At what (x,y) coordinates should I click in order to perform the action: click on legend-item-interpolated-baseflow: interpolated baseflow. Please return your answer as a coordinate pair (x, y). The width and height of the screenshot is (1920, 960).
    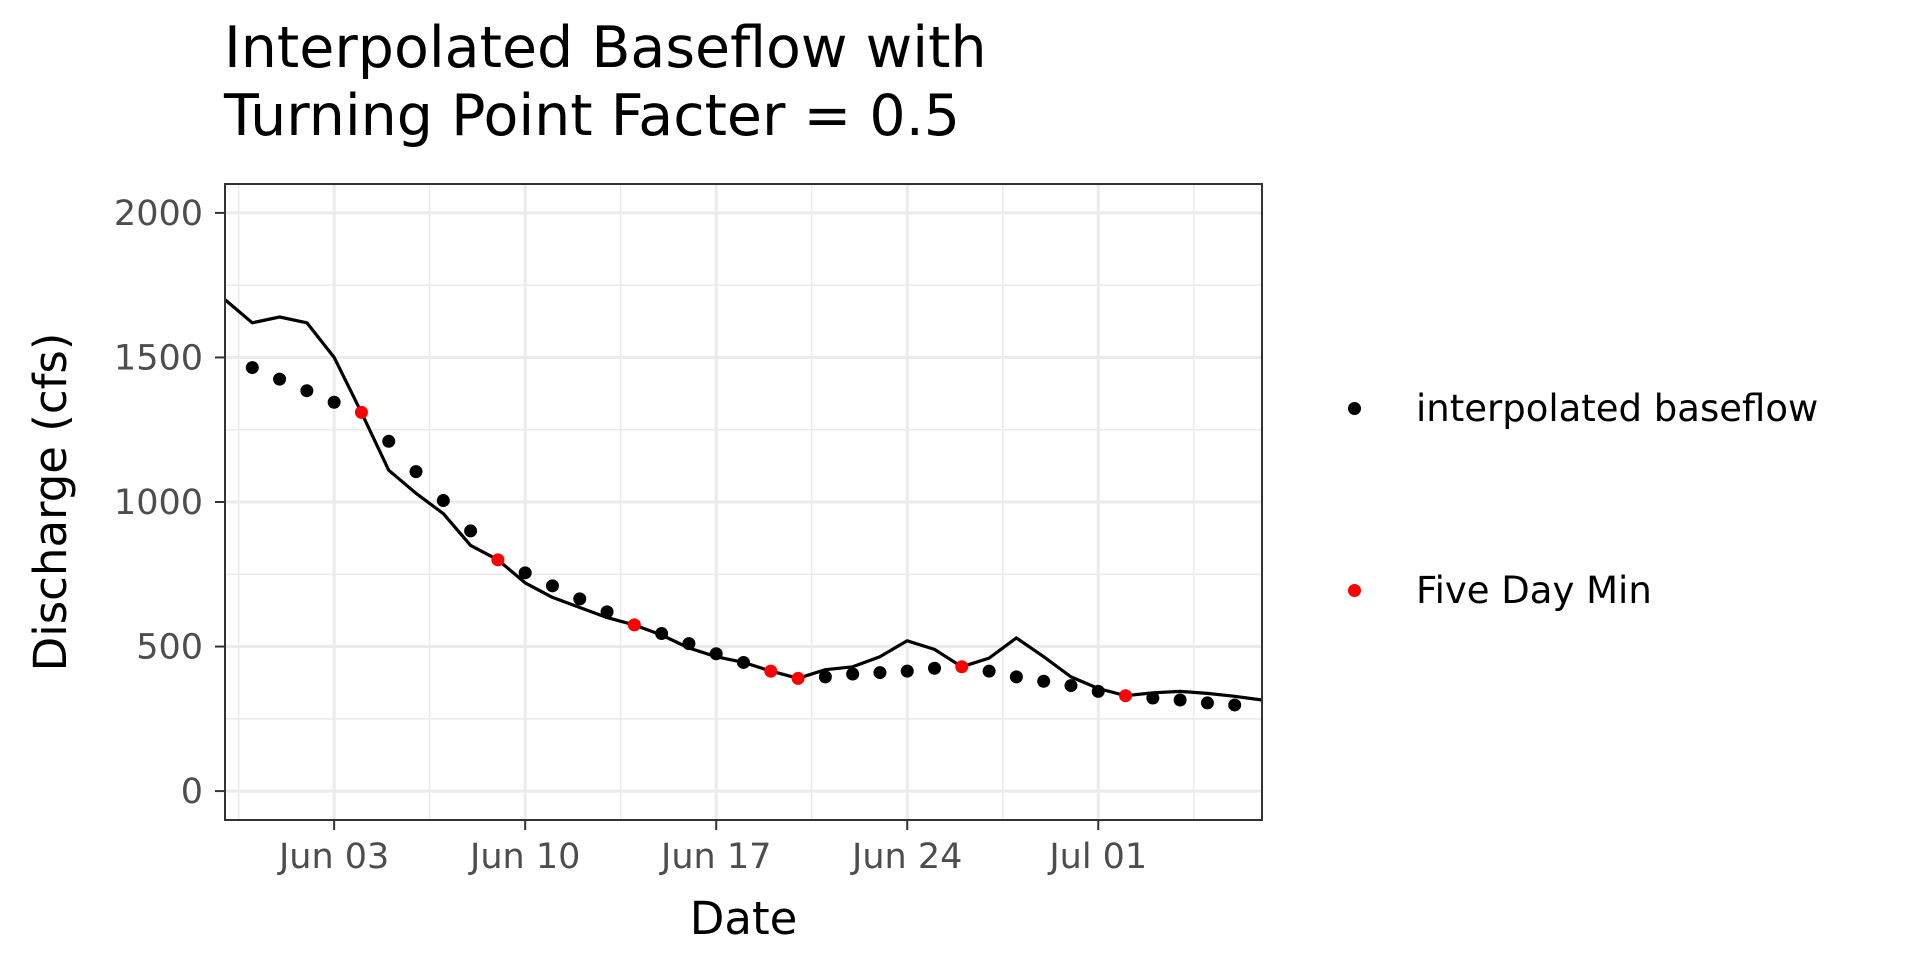
    Looking at the image, I should click on (1574, 408).